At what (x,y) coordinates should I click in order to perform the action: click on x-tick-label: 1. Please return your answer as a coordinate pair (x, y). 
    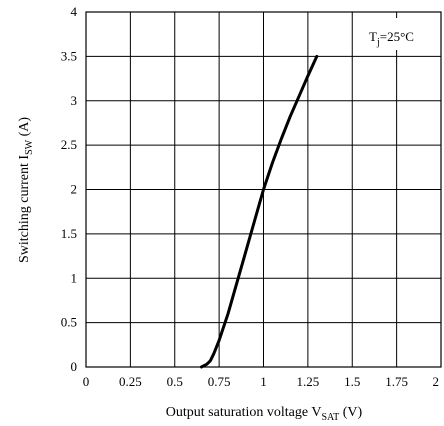
    Looking at the image, I should click on (263, 381).